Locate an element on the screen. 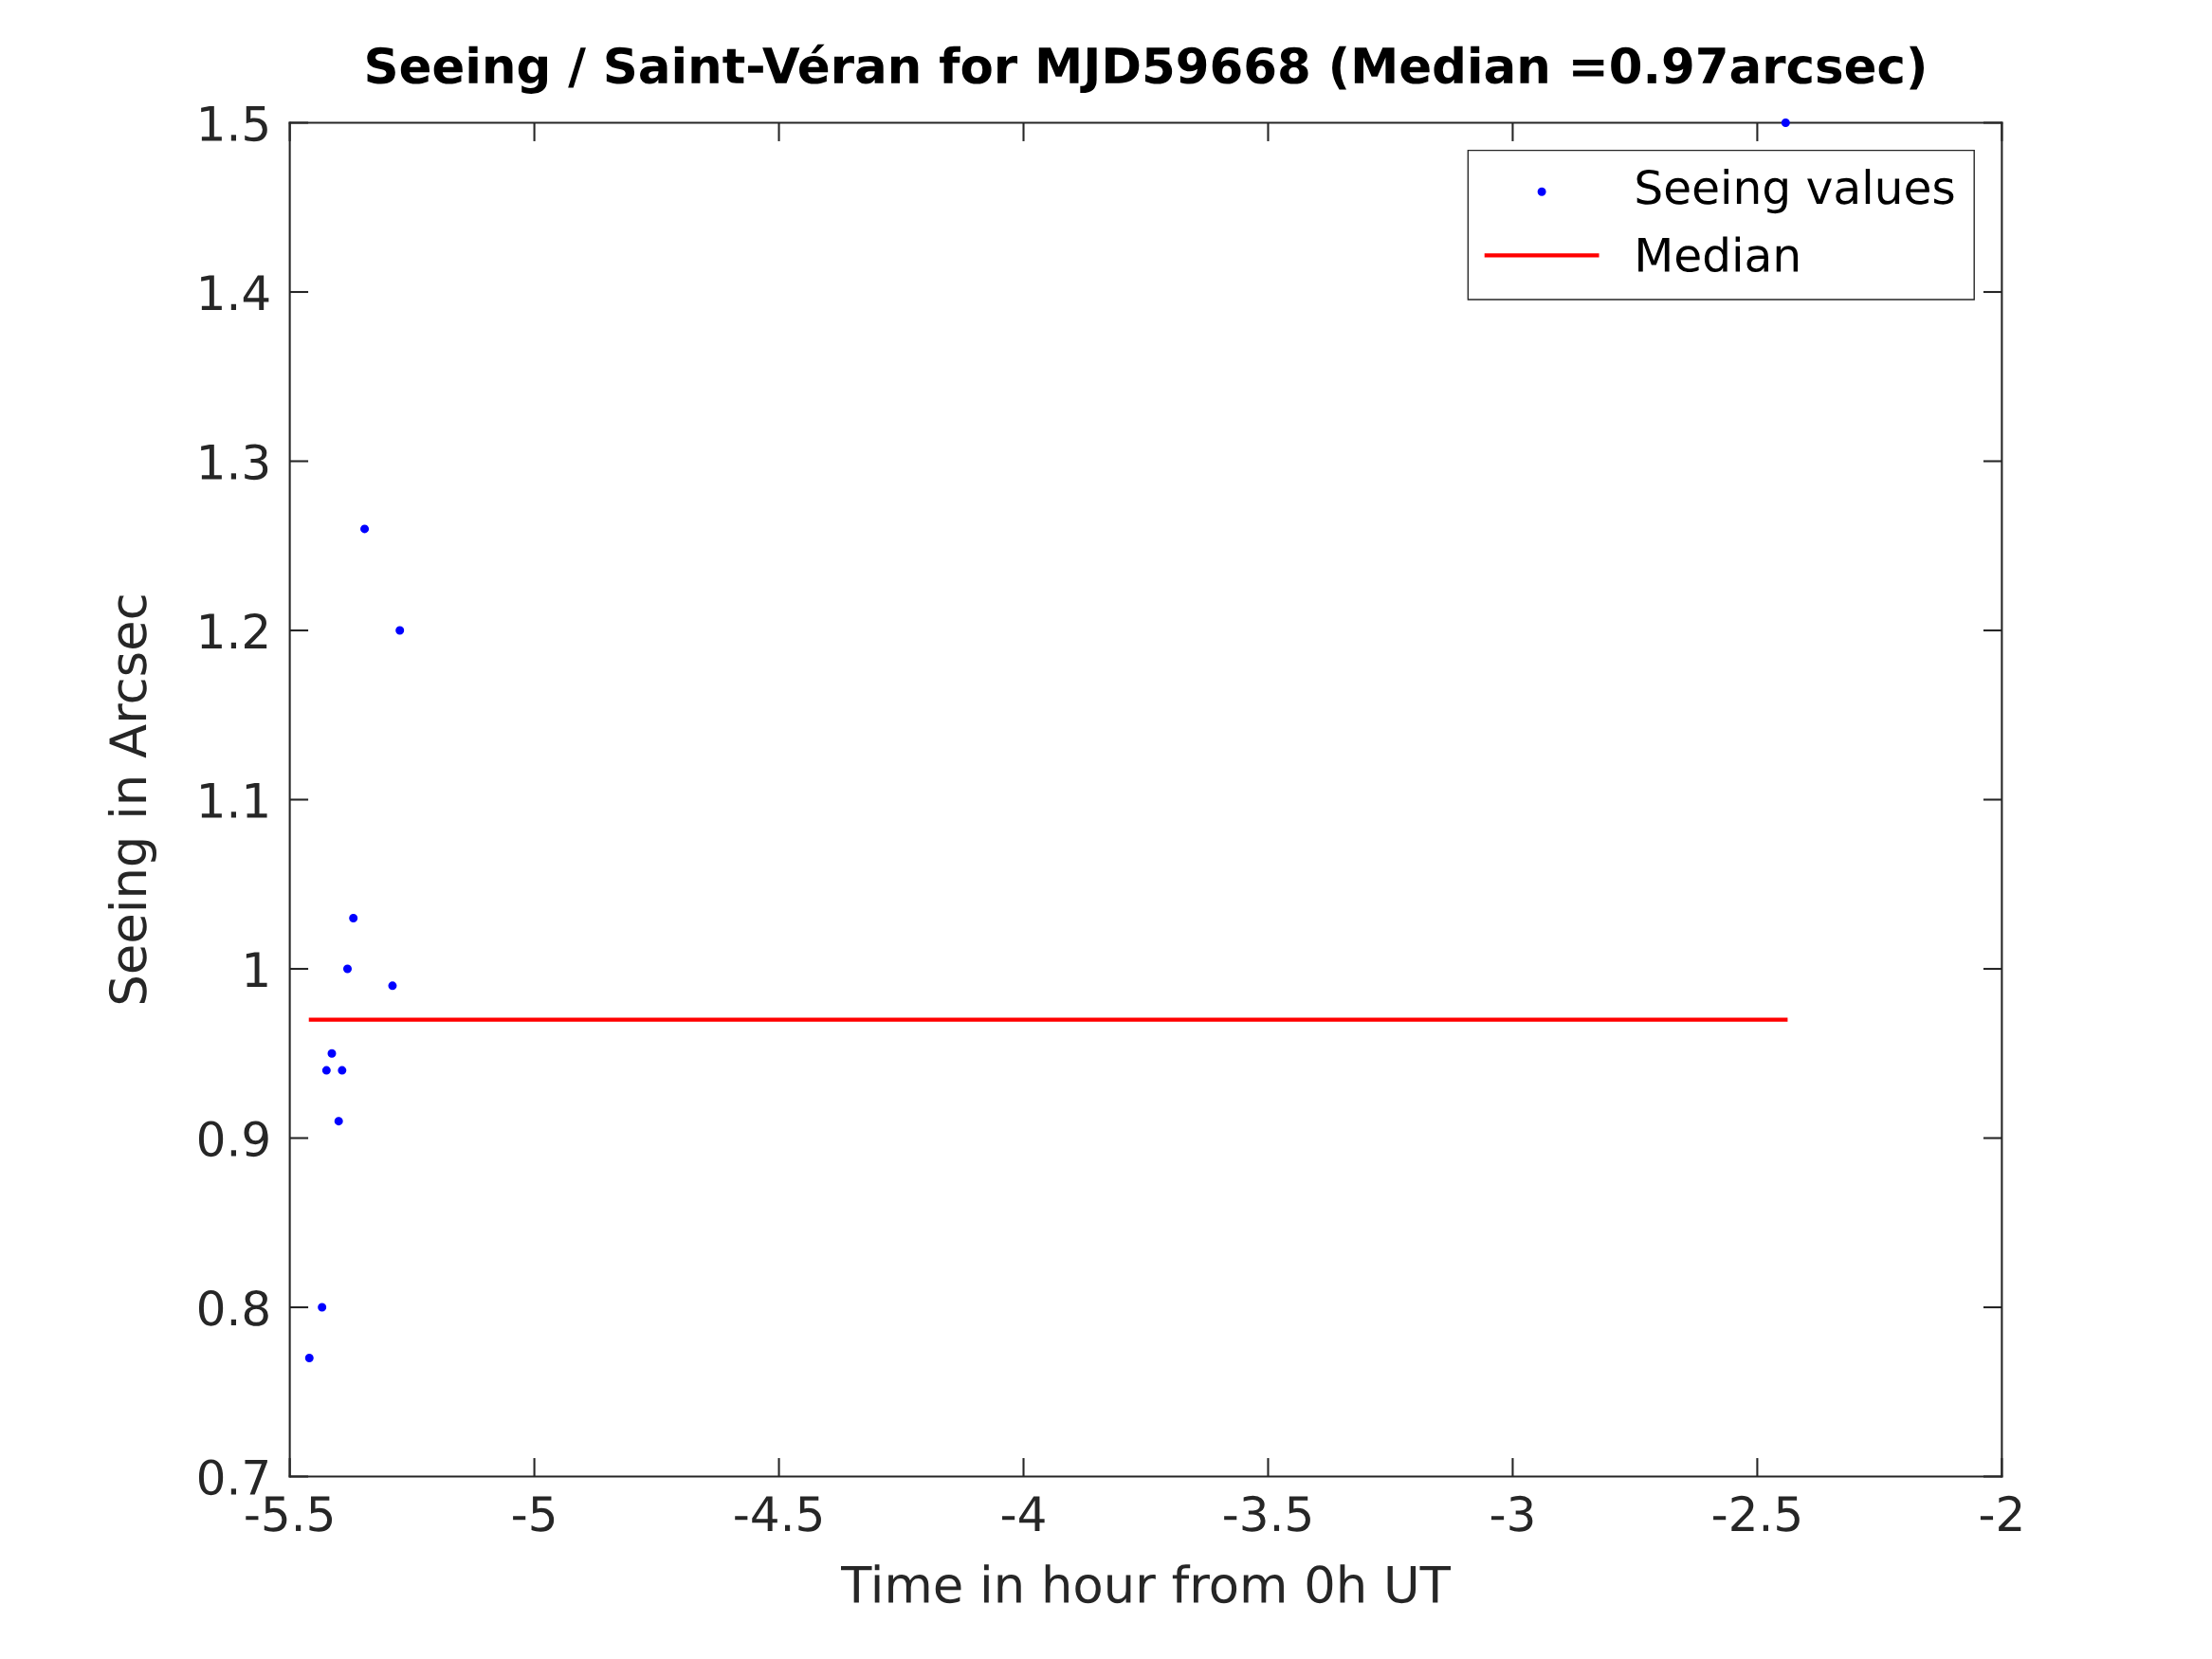  y-tick-label: 1.2 is located at coordinates (234, 630).